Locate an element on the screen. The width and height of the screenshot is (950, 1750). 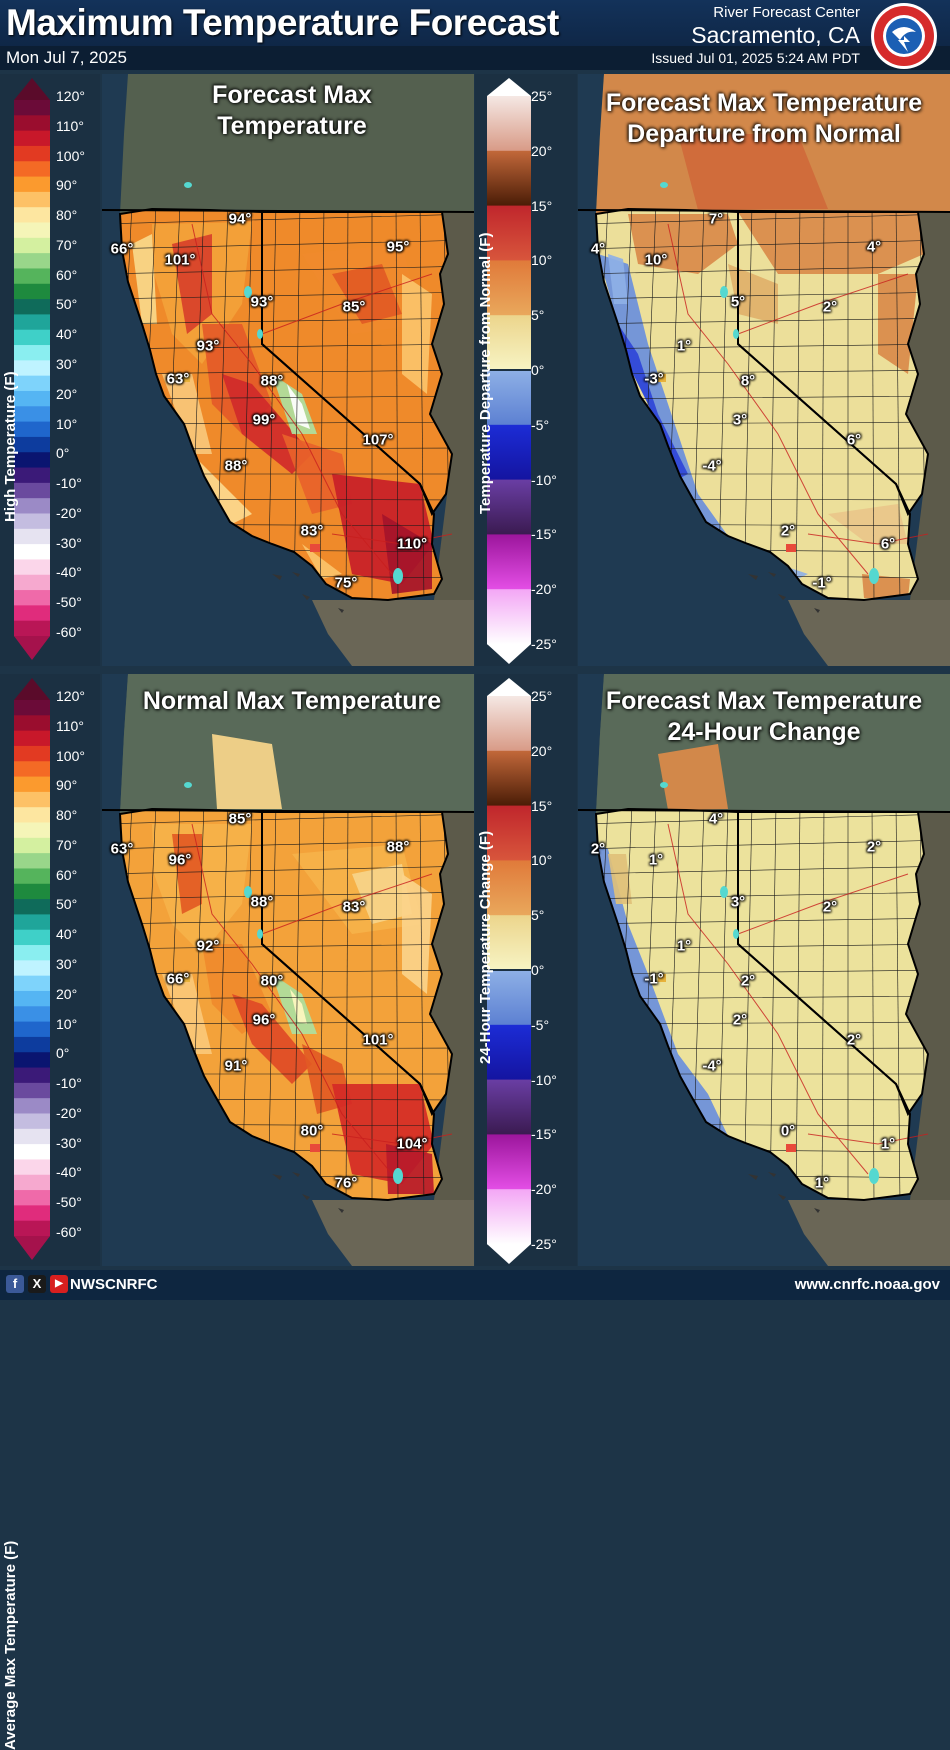
mexico-terrain is located at coordinates (869, 633).